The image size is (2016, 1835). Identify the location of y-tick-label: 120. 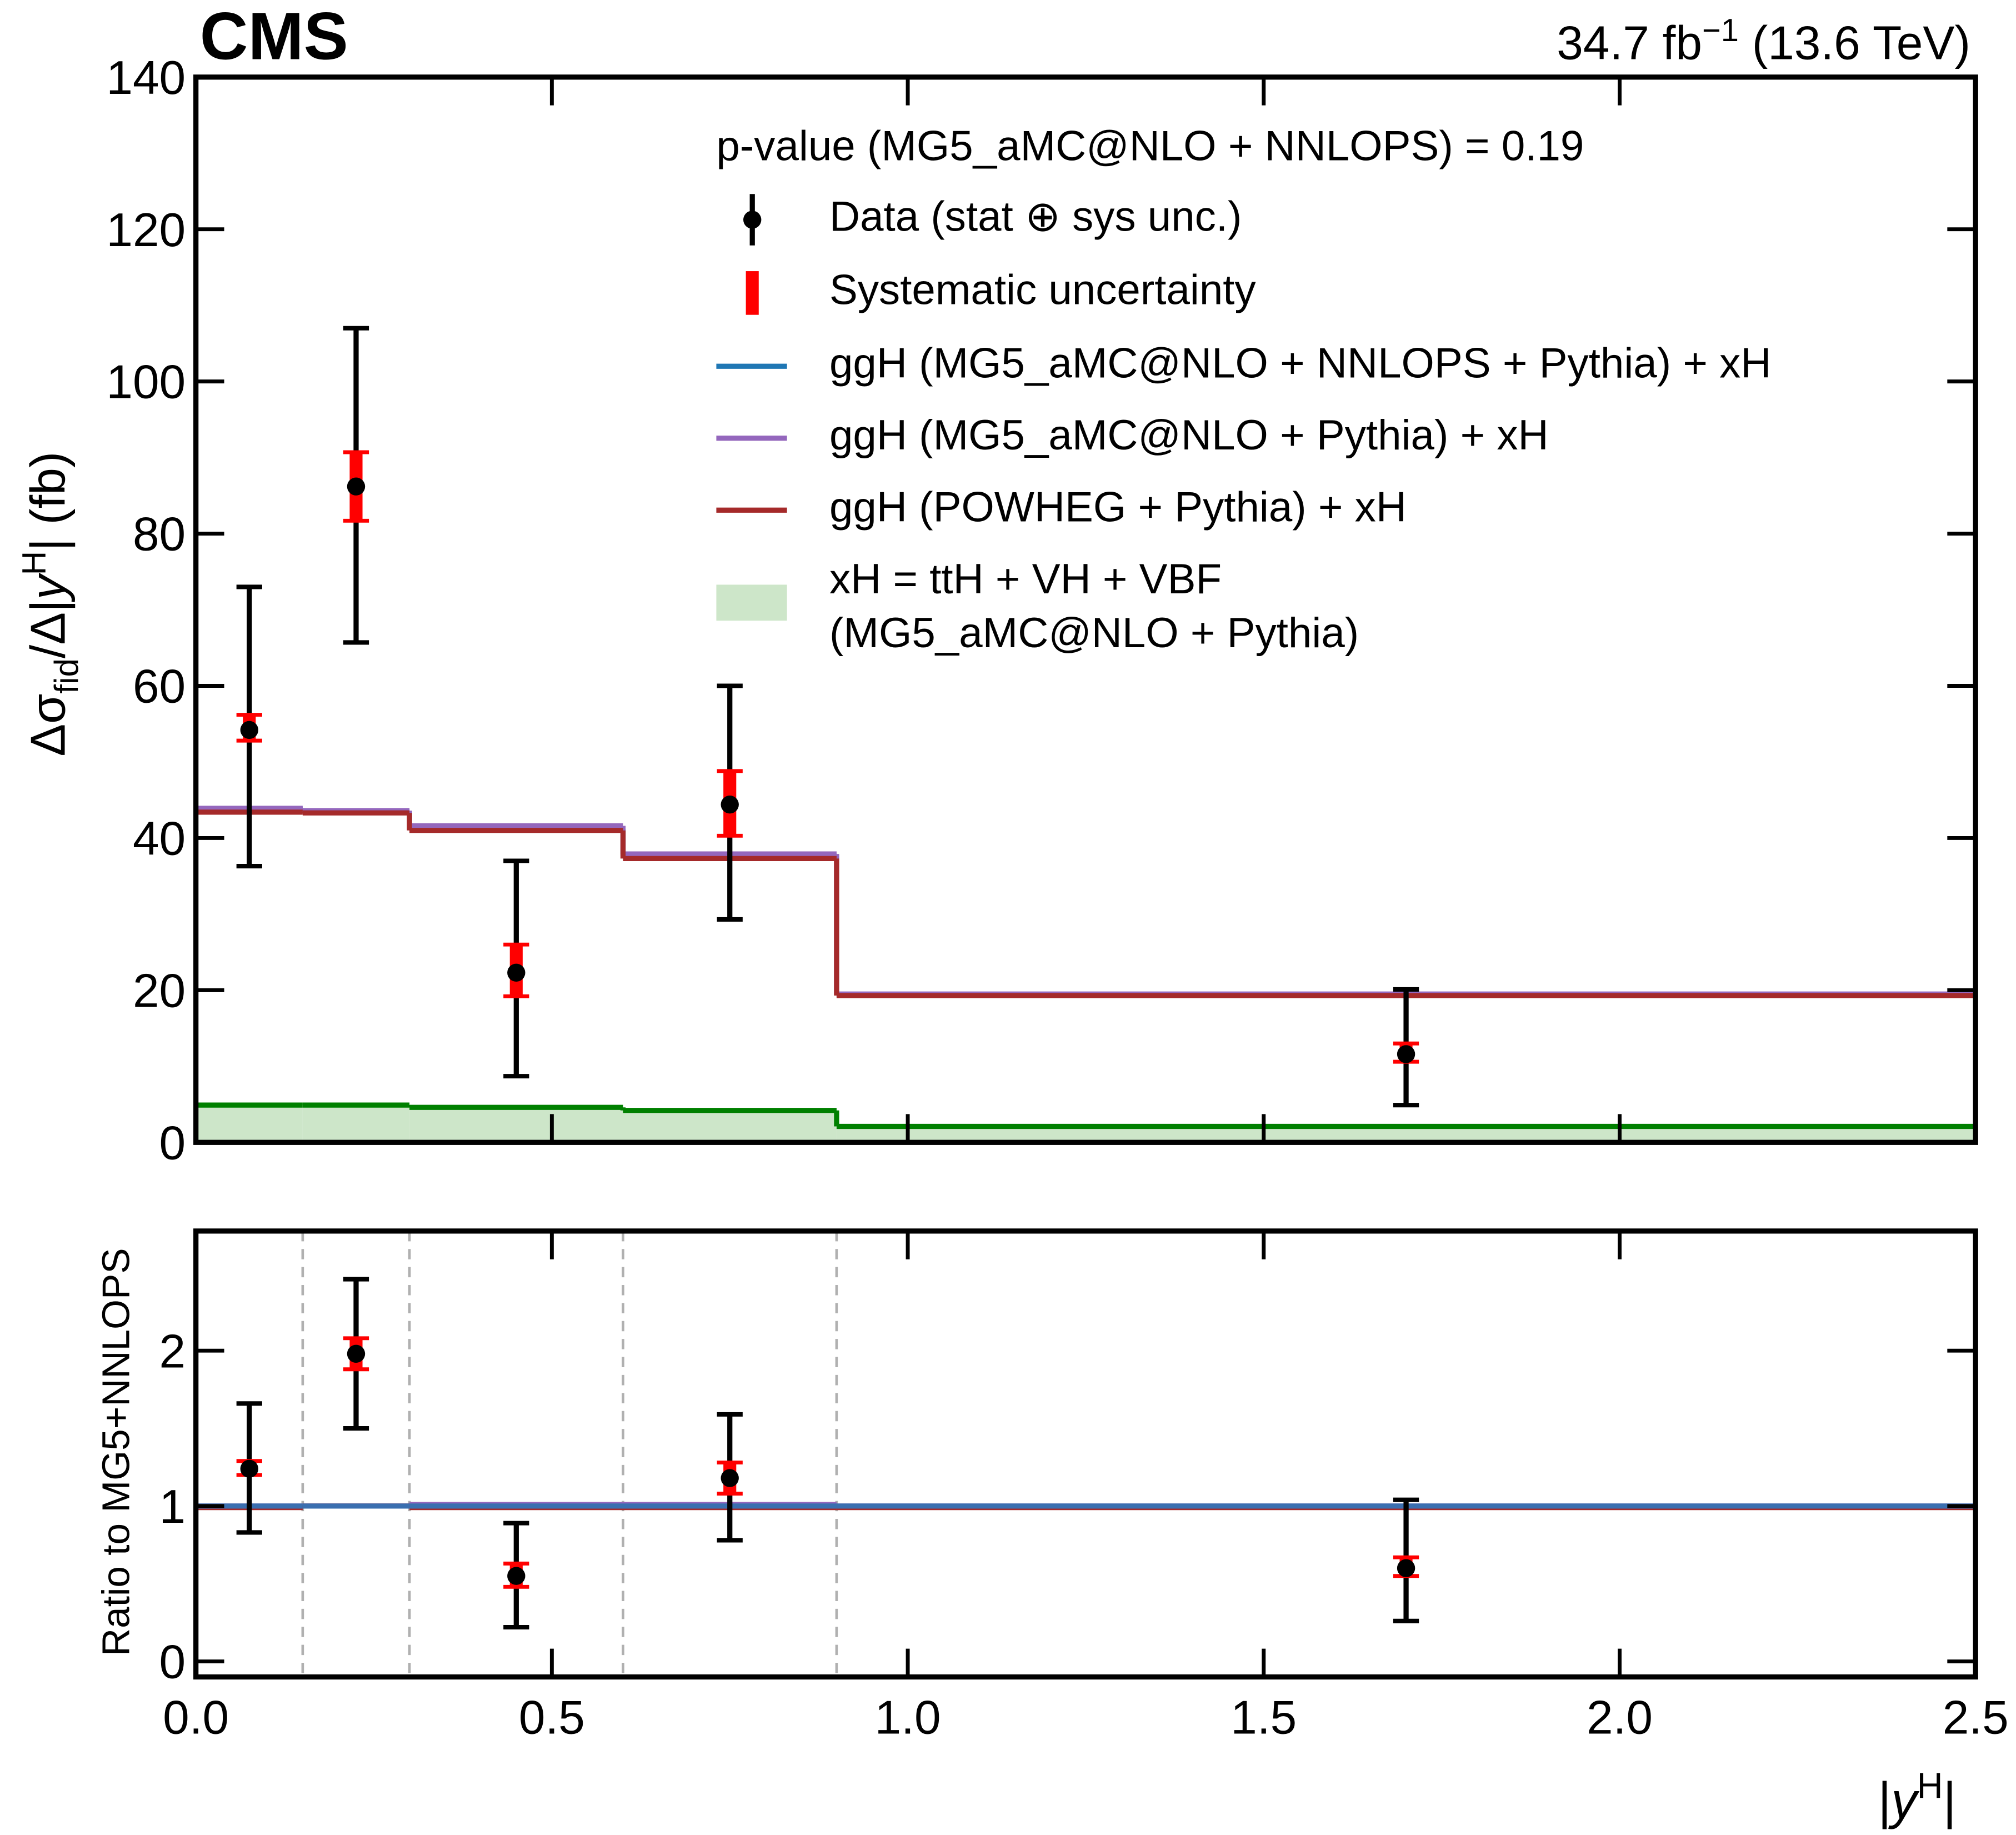
(146, 231).